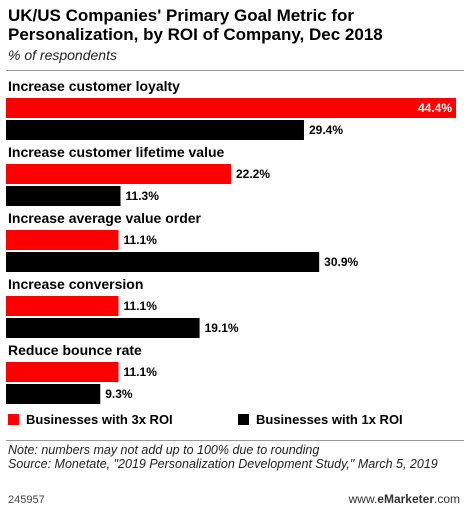  What do you see at coordinates (13, 419) in the screenshot?
I see `legend-swatch-3x-roi` at bounding box center [13, 419].